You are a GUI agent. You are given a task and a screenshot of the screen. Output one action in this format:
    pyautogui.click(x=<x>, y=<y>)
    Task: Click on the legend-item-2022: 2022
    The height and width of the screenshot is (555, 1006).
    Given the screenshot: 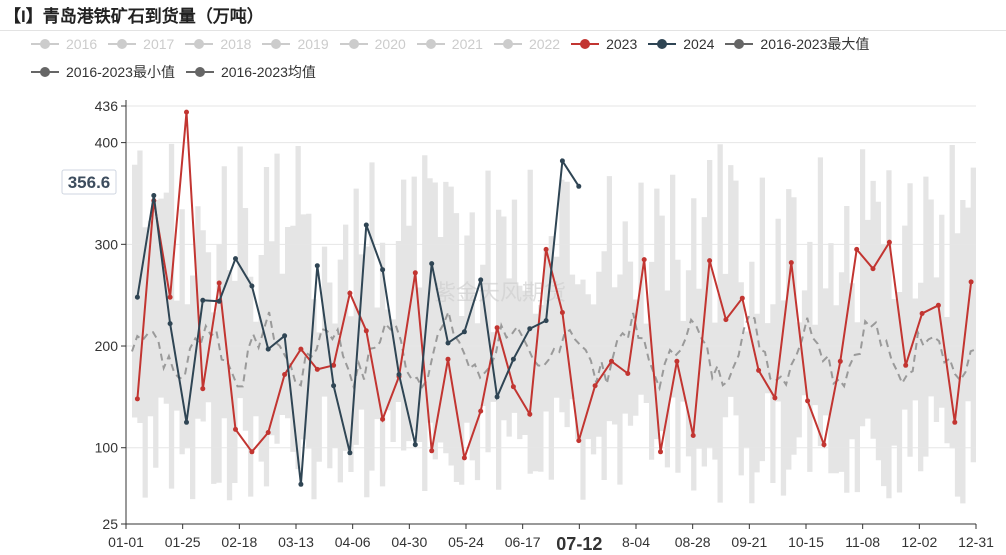 What is the action you would take?
    pyautogui.click(x=526, y=44)
    